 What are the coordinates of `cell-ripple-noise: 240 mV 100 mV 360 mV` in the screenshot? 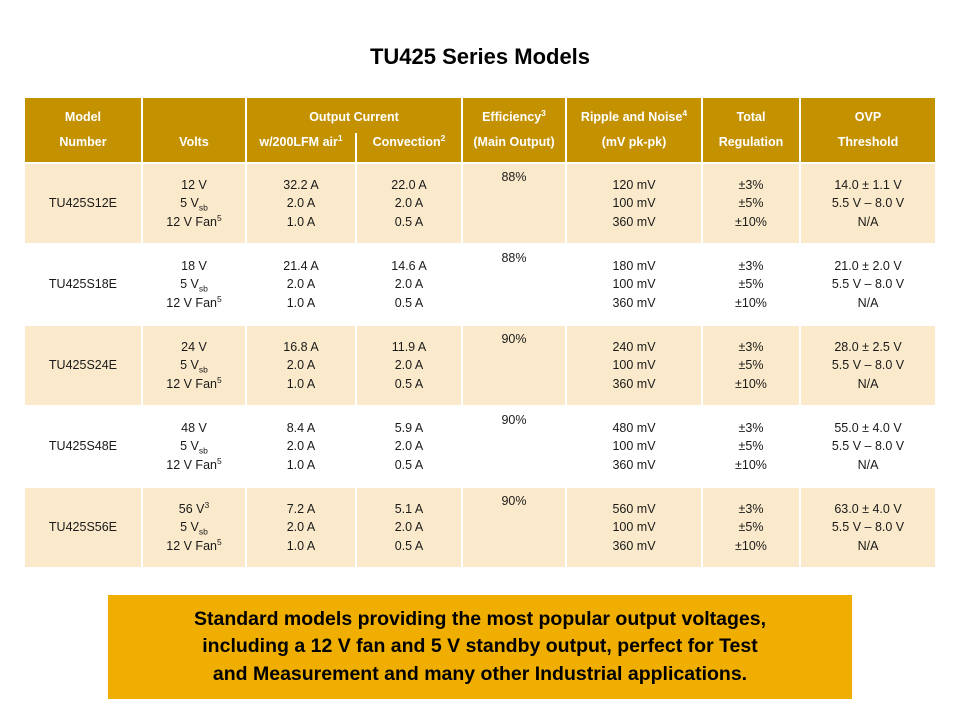 It's located at (634, 365).